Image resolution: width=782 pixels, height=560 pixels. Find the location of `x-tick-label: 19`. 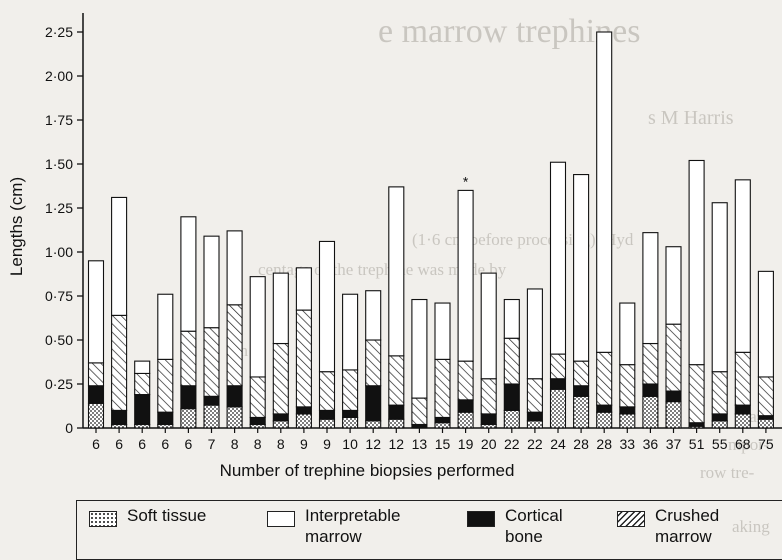

x-tick-label: 19 is located at coordinates (466, 444).